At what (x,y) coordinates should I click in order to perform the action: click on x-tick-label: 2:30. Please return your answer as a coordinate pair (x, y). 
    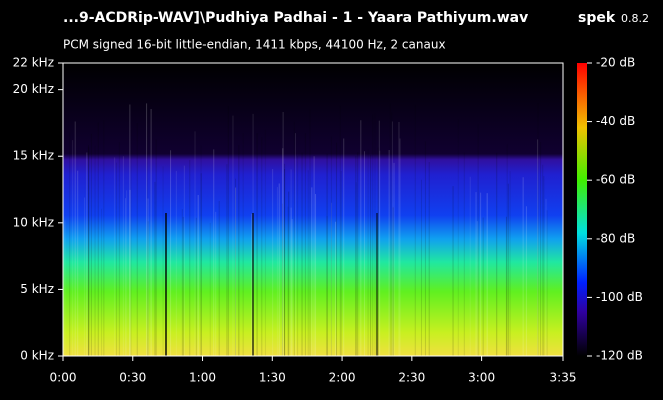
    Looking at the image, I should click on (411, 378).